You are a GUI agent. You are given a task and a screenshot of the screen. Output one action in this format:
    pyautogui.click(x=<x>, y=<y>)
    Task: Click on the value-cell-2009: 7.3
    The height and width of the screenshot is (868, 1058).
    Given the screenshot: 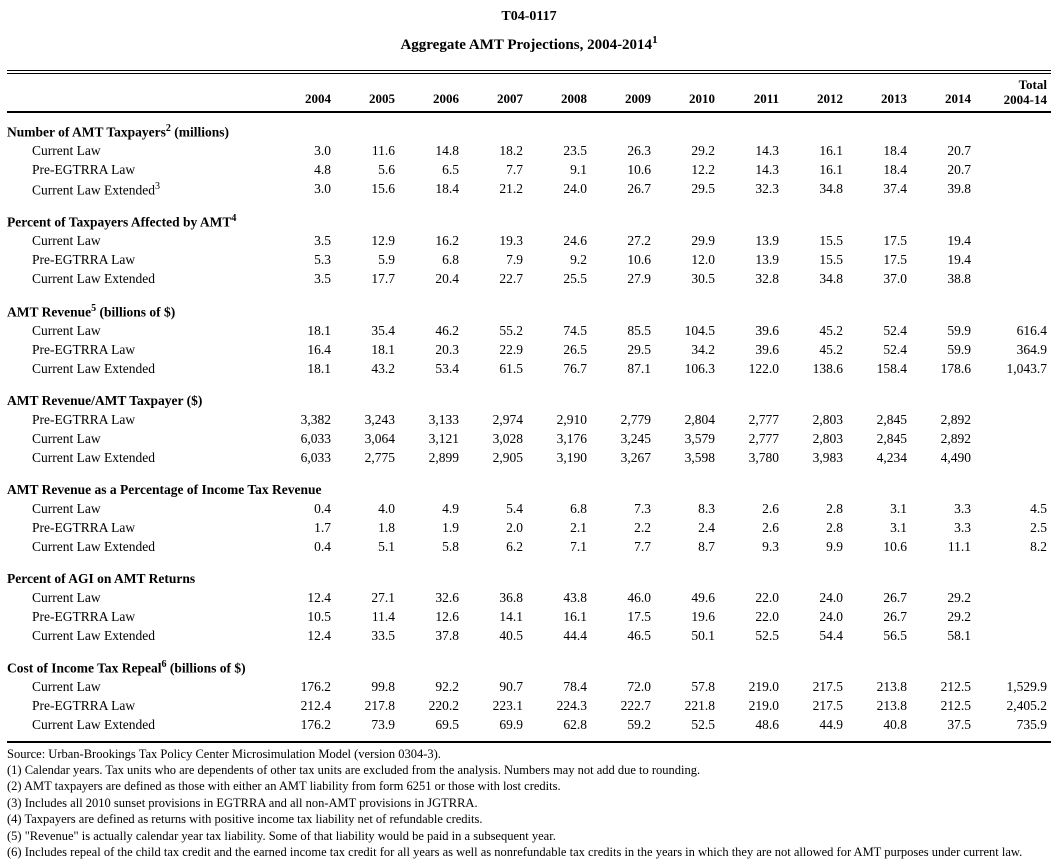 What is the action you would take?
    pyautogui.click(x=642, y=508)
    